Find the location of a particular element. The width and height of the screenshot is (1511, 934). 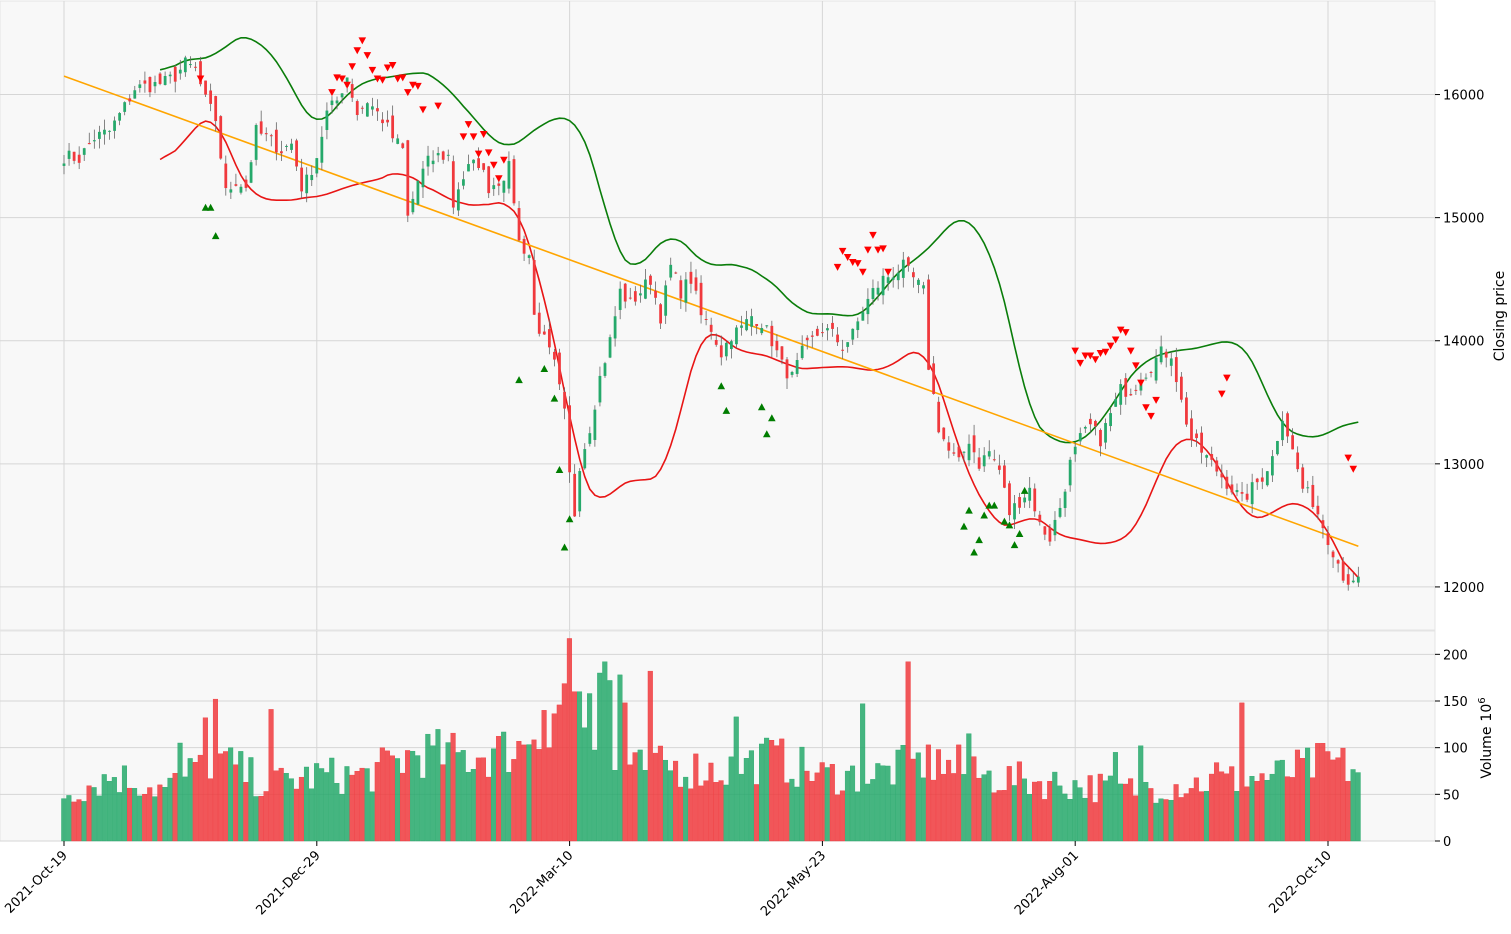

volume-tick-label: 50 is located at coordinates (1451, 795).